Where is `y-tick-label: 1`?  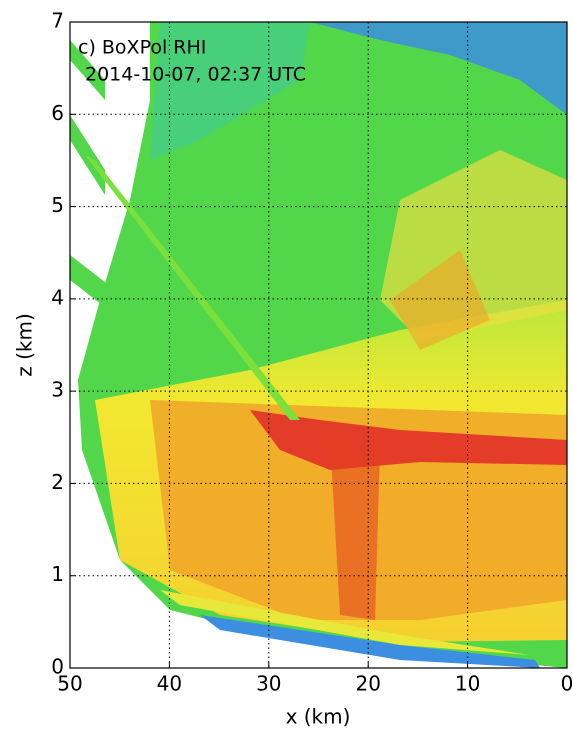 y-tick-label: 1 is located at coordinates (57, 574).